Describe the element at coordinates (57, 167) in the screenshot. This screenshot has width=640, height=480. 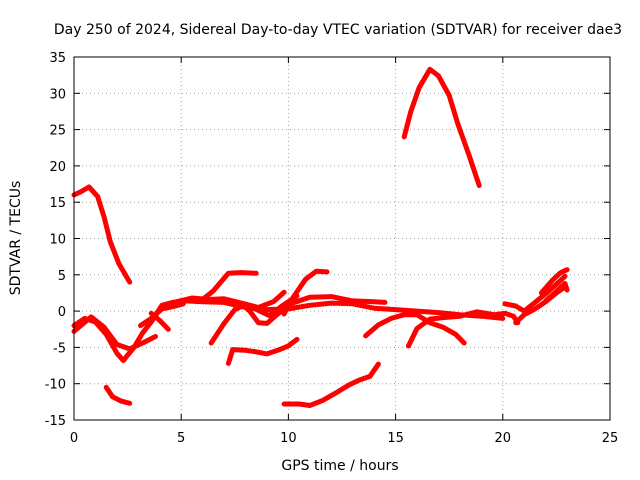
I see `y-tick-label: 20` at that location.